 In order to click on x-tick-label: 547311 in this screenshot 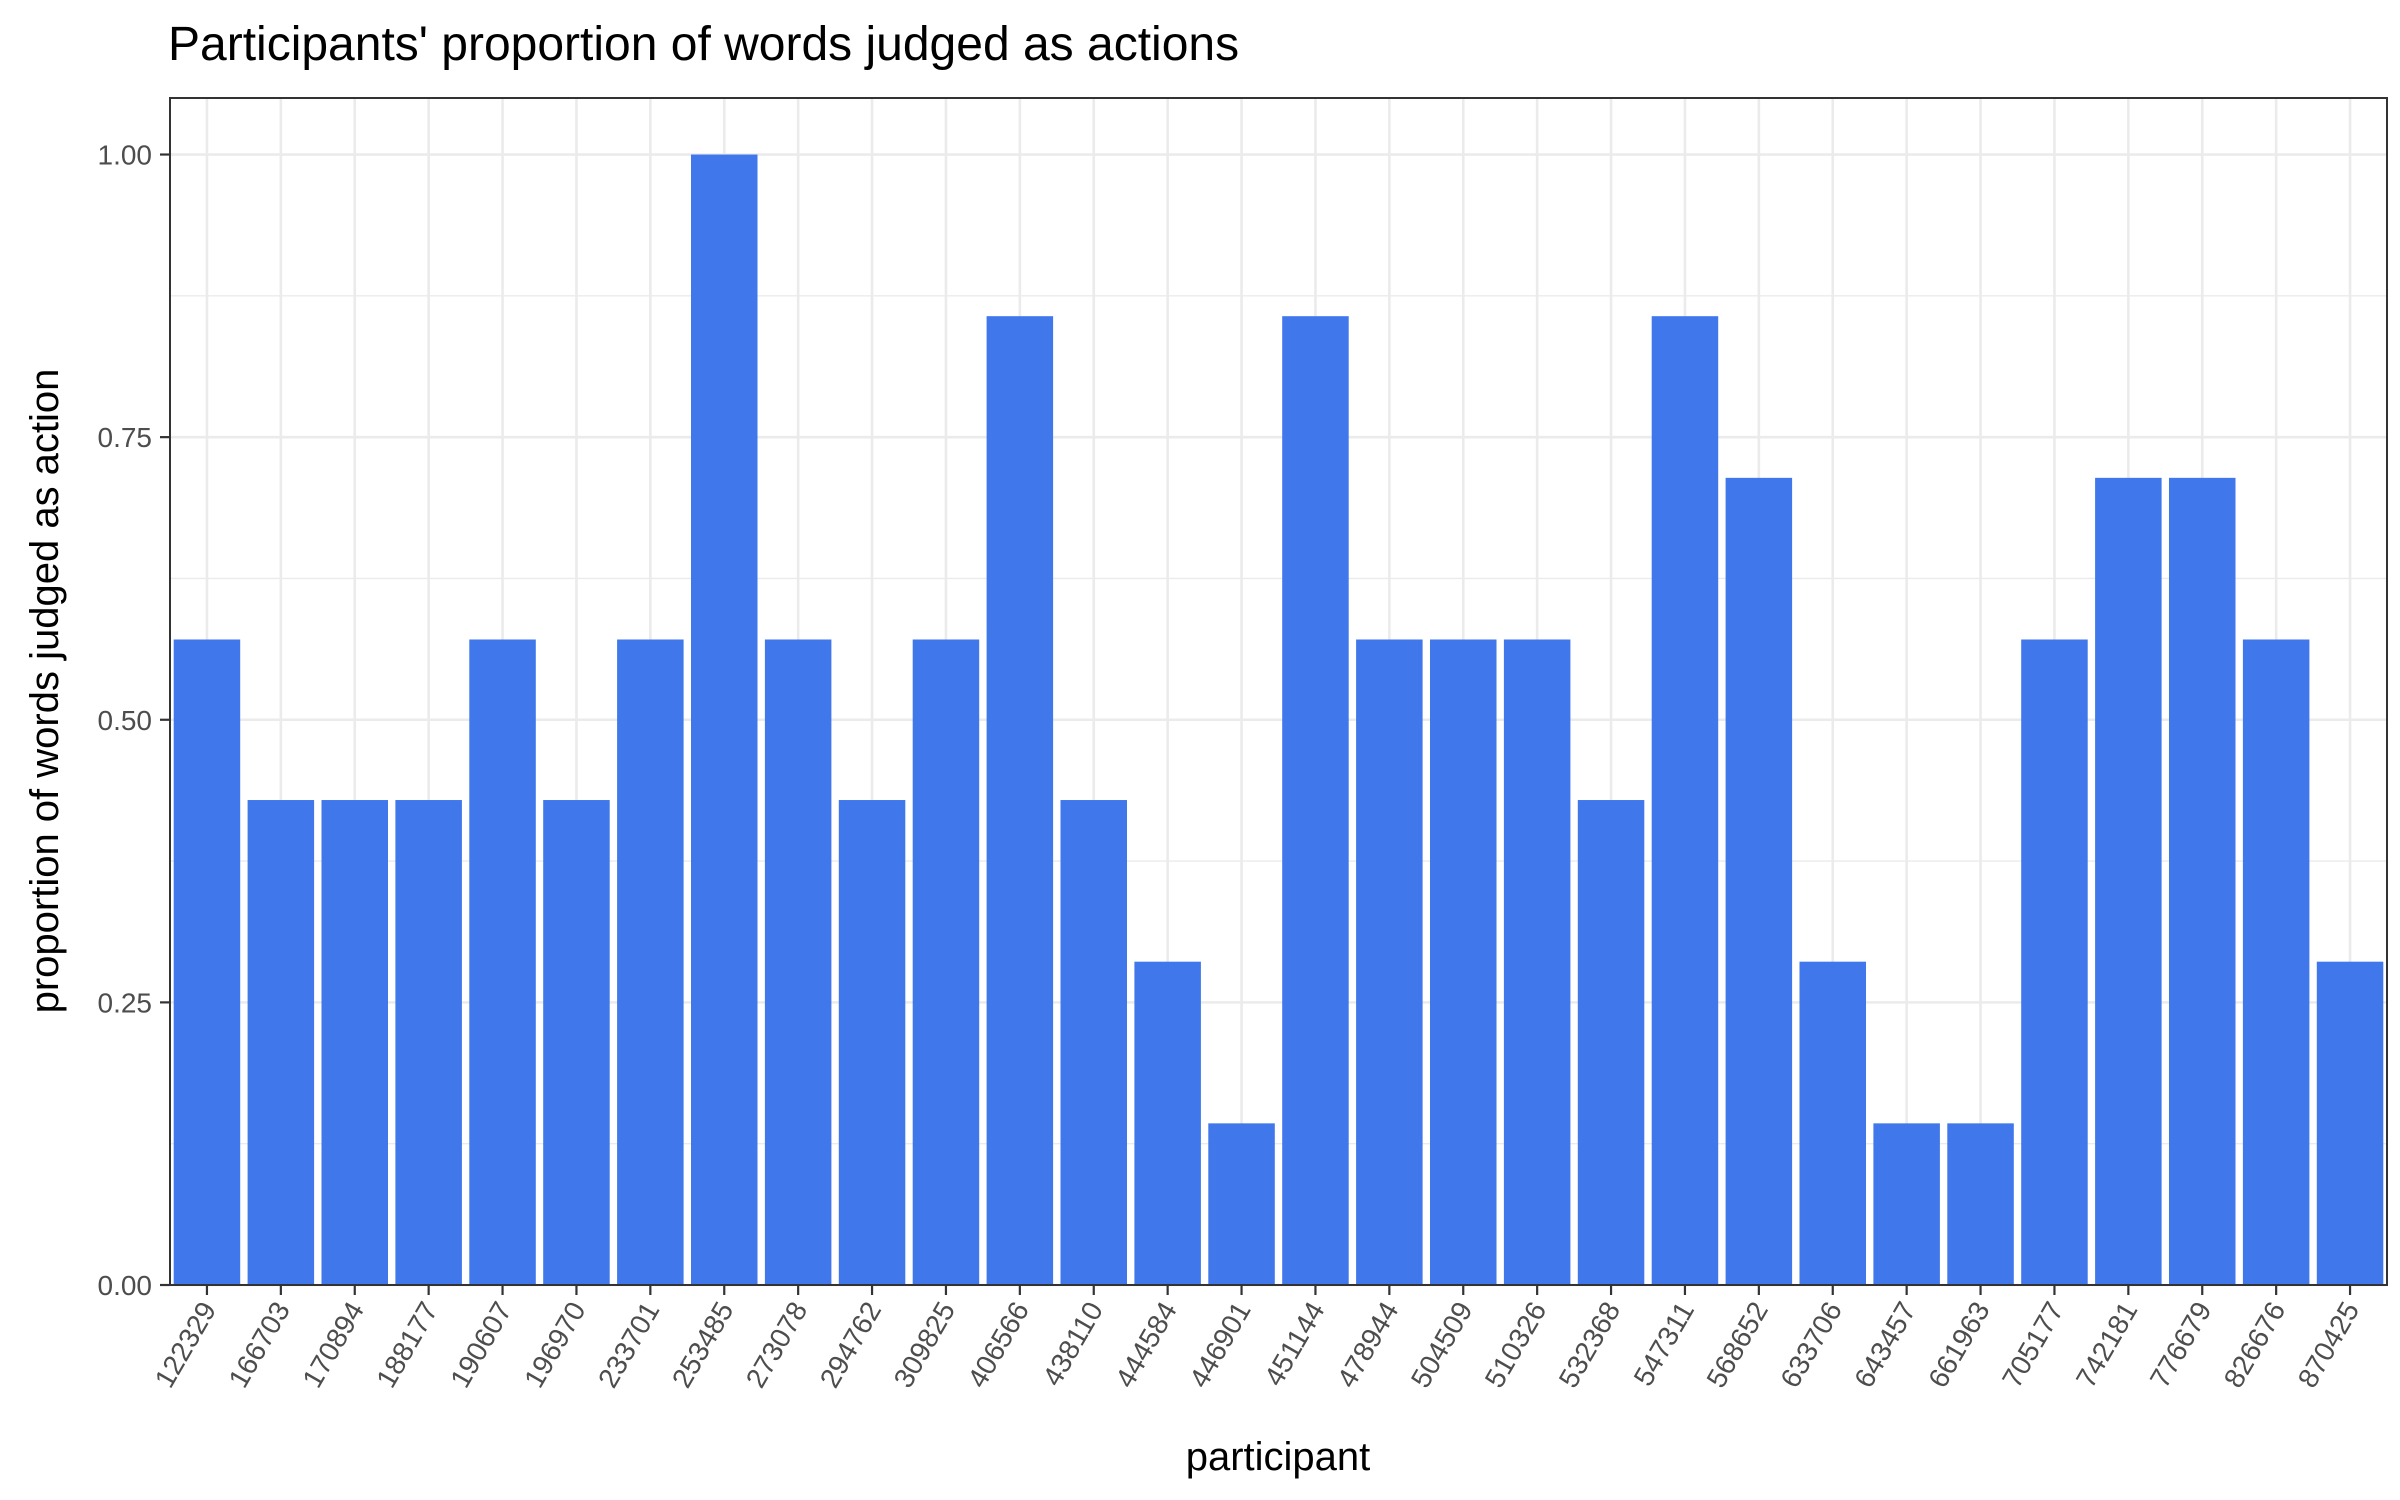, I will do `click(1664, 1344)`.